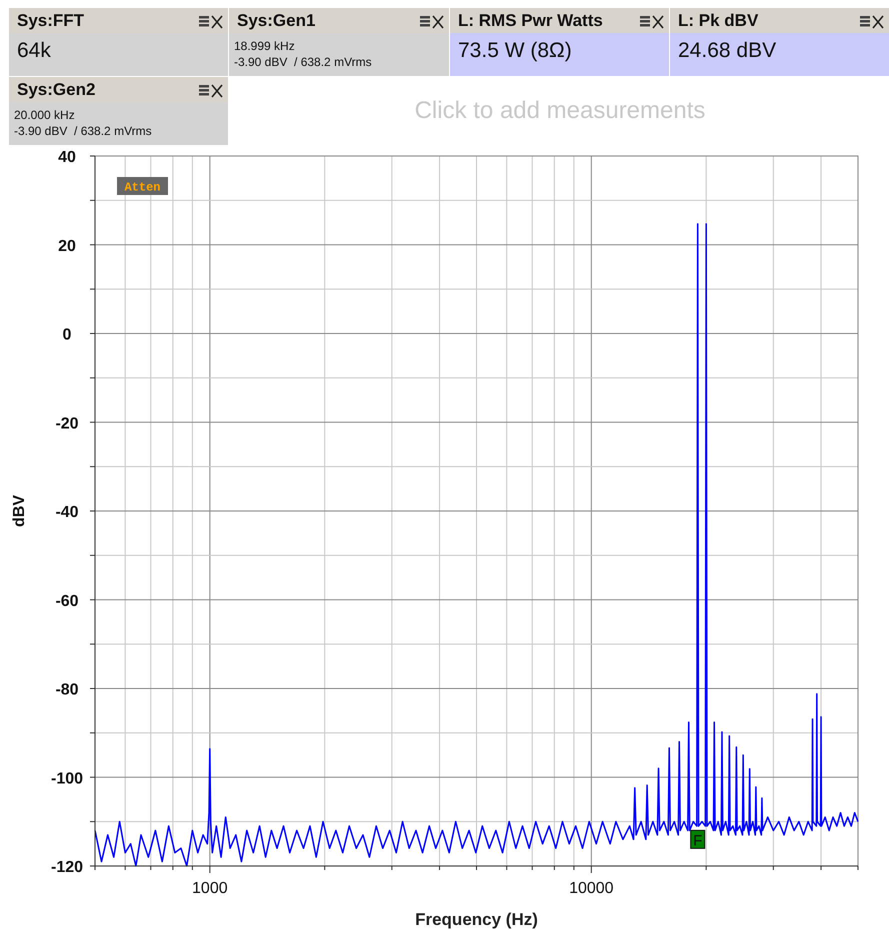 The image size is (889, 930). I want to click on text: L: RMS Pwr Watts, so click(530, 20).